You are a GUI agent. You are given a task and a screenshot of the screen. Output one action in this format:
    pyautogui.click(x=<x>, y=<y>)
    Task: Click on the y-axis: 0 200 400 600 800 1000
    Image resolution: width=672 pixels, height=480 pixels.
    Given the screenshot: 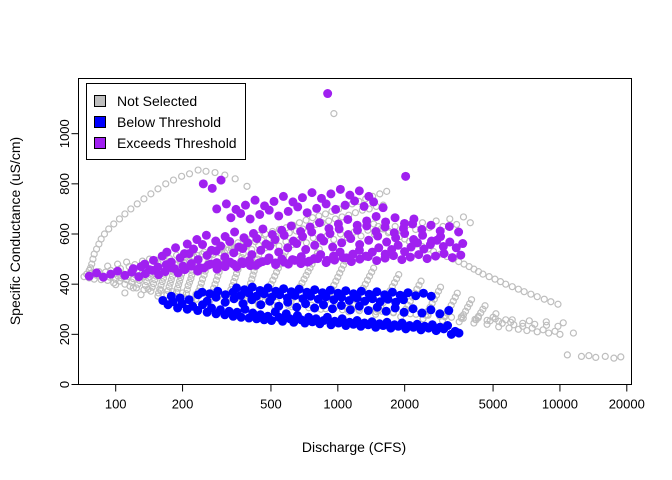 What is the action you would take?
    pyautogui.click(x=68, y=253)
    